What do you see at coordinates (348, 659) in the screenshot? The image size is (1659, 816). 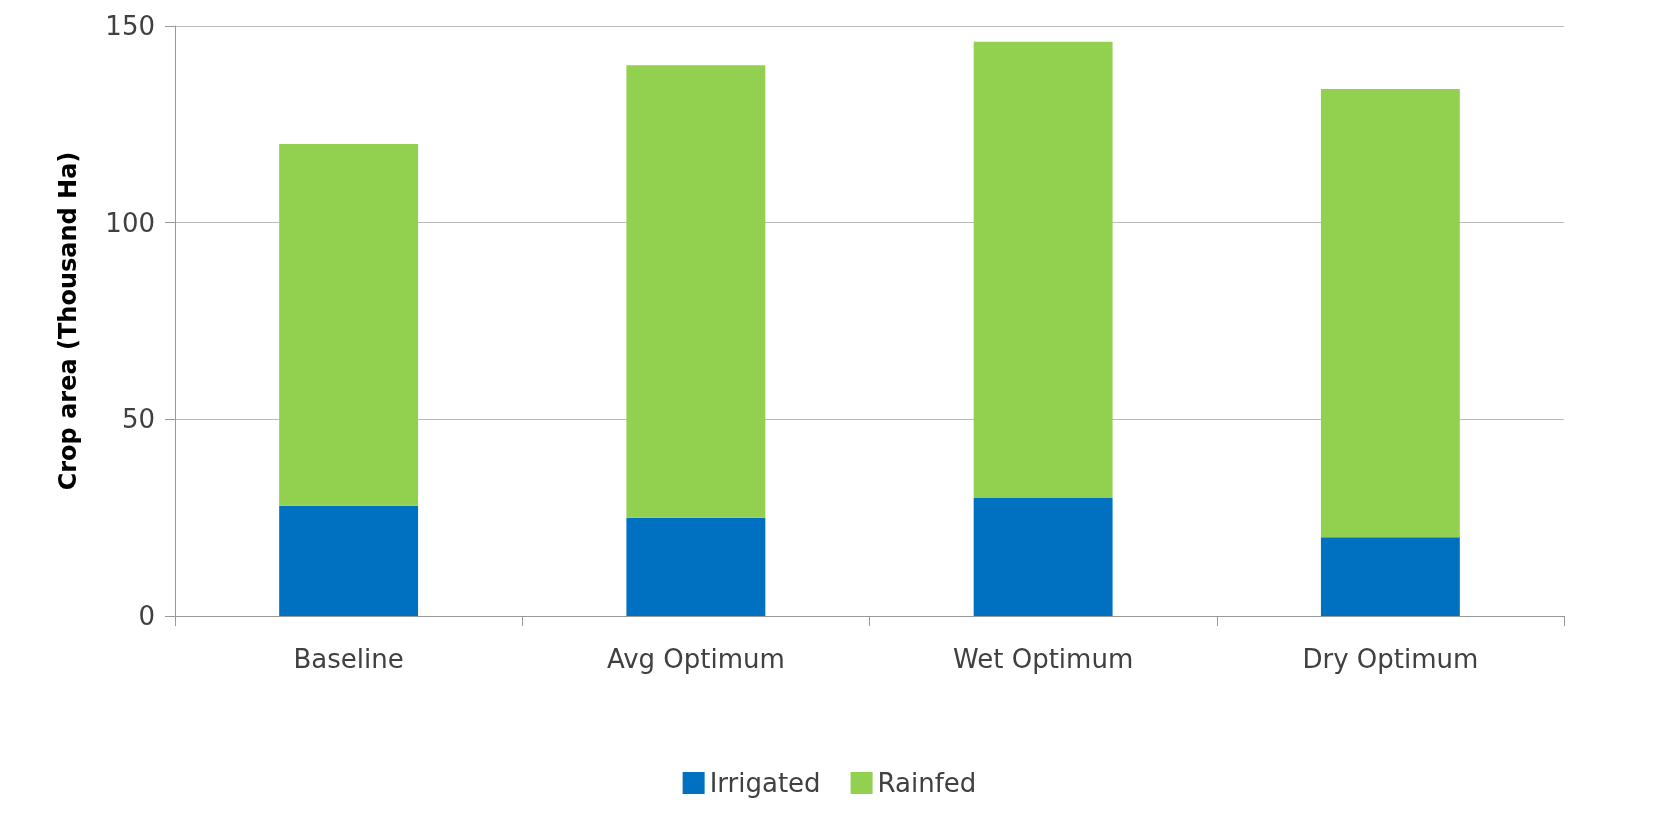 I see `x-tick-label: Baseline` at bounding box center [348, 659].